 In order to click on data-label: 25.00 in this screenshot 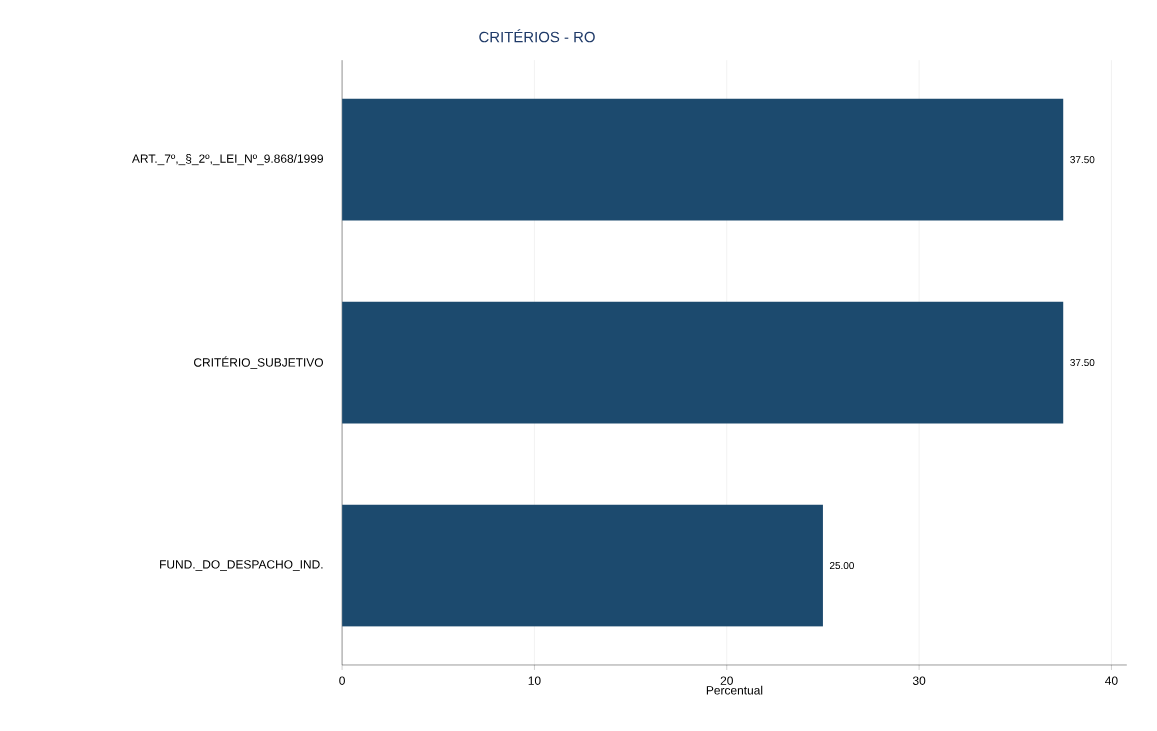, I will do `click(841, 565)`.